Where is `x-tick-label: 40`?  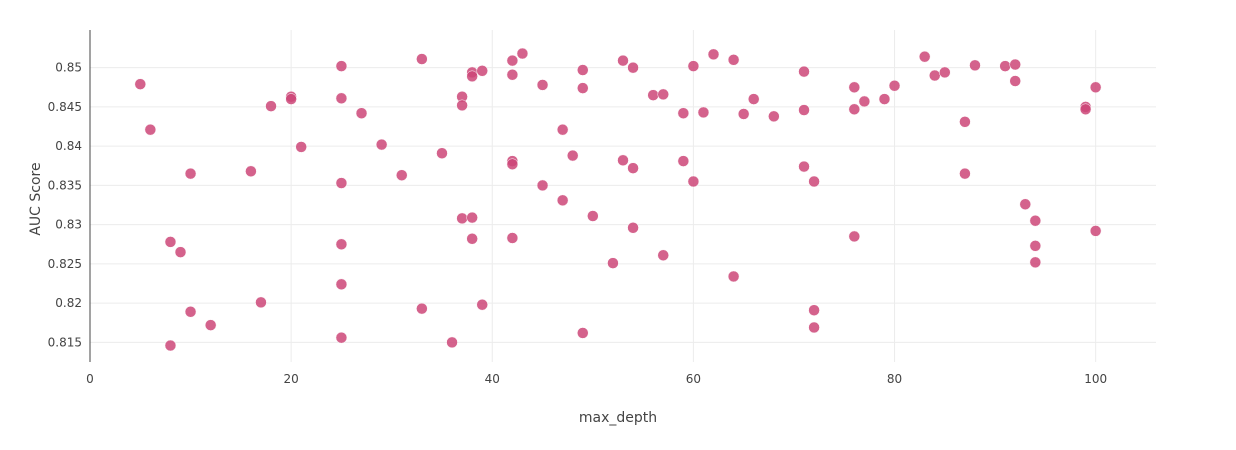 x-tick-label: 40 is located at coordinates (492, 379).